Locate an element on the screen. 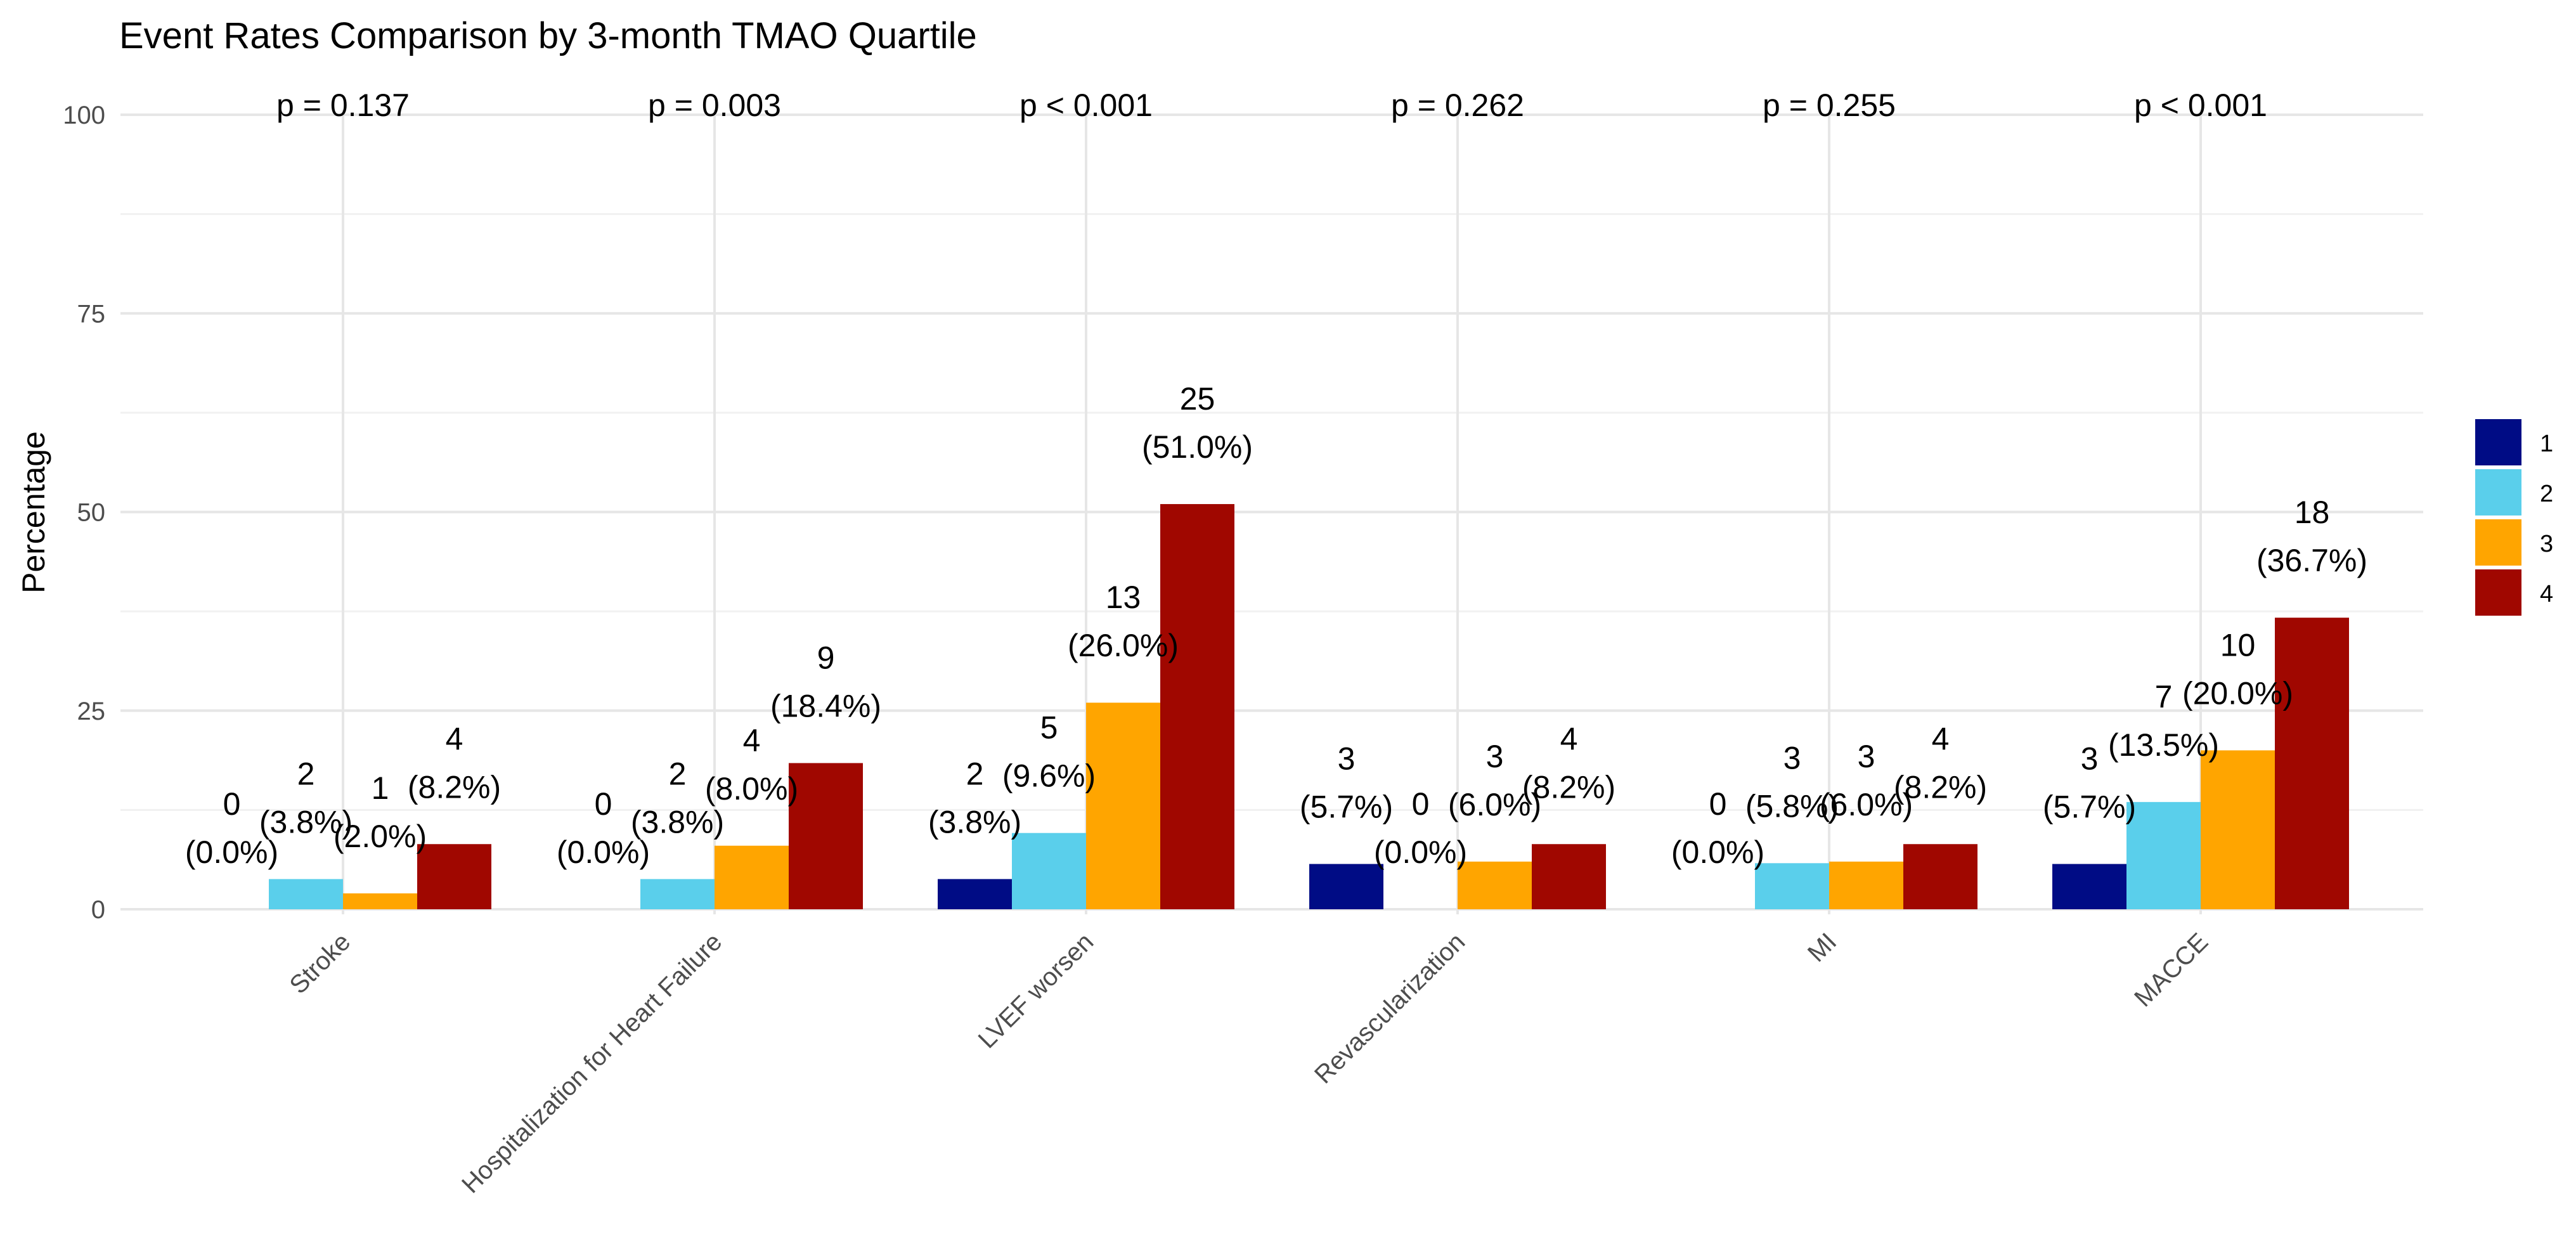 This screenshot has width=2576, height=1258. x-tick-label: Stroke is located at coordinates (320, 963).